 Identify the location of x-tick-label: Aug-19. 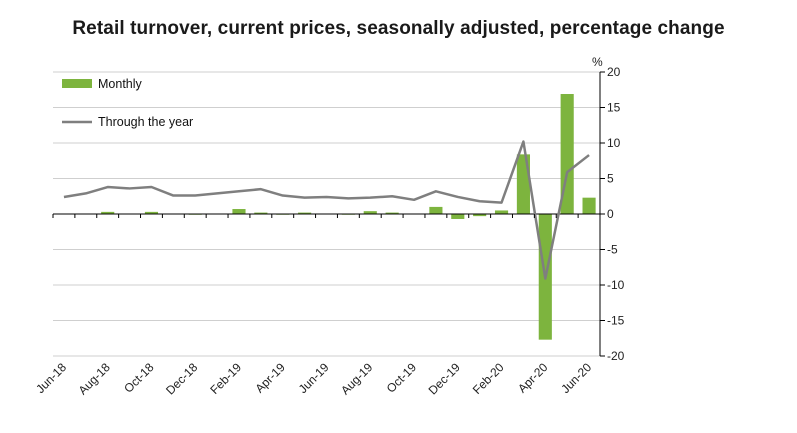
(356, 378).